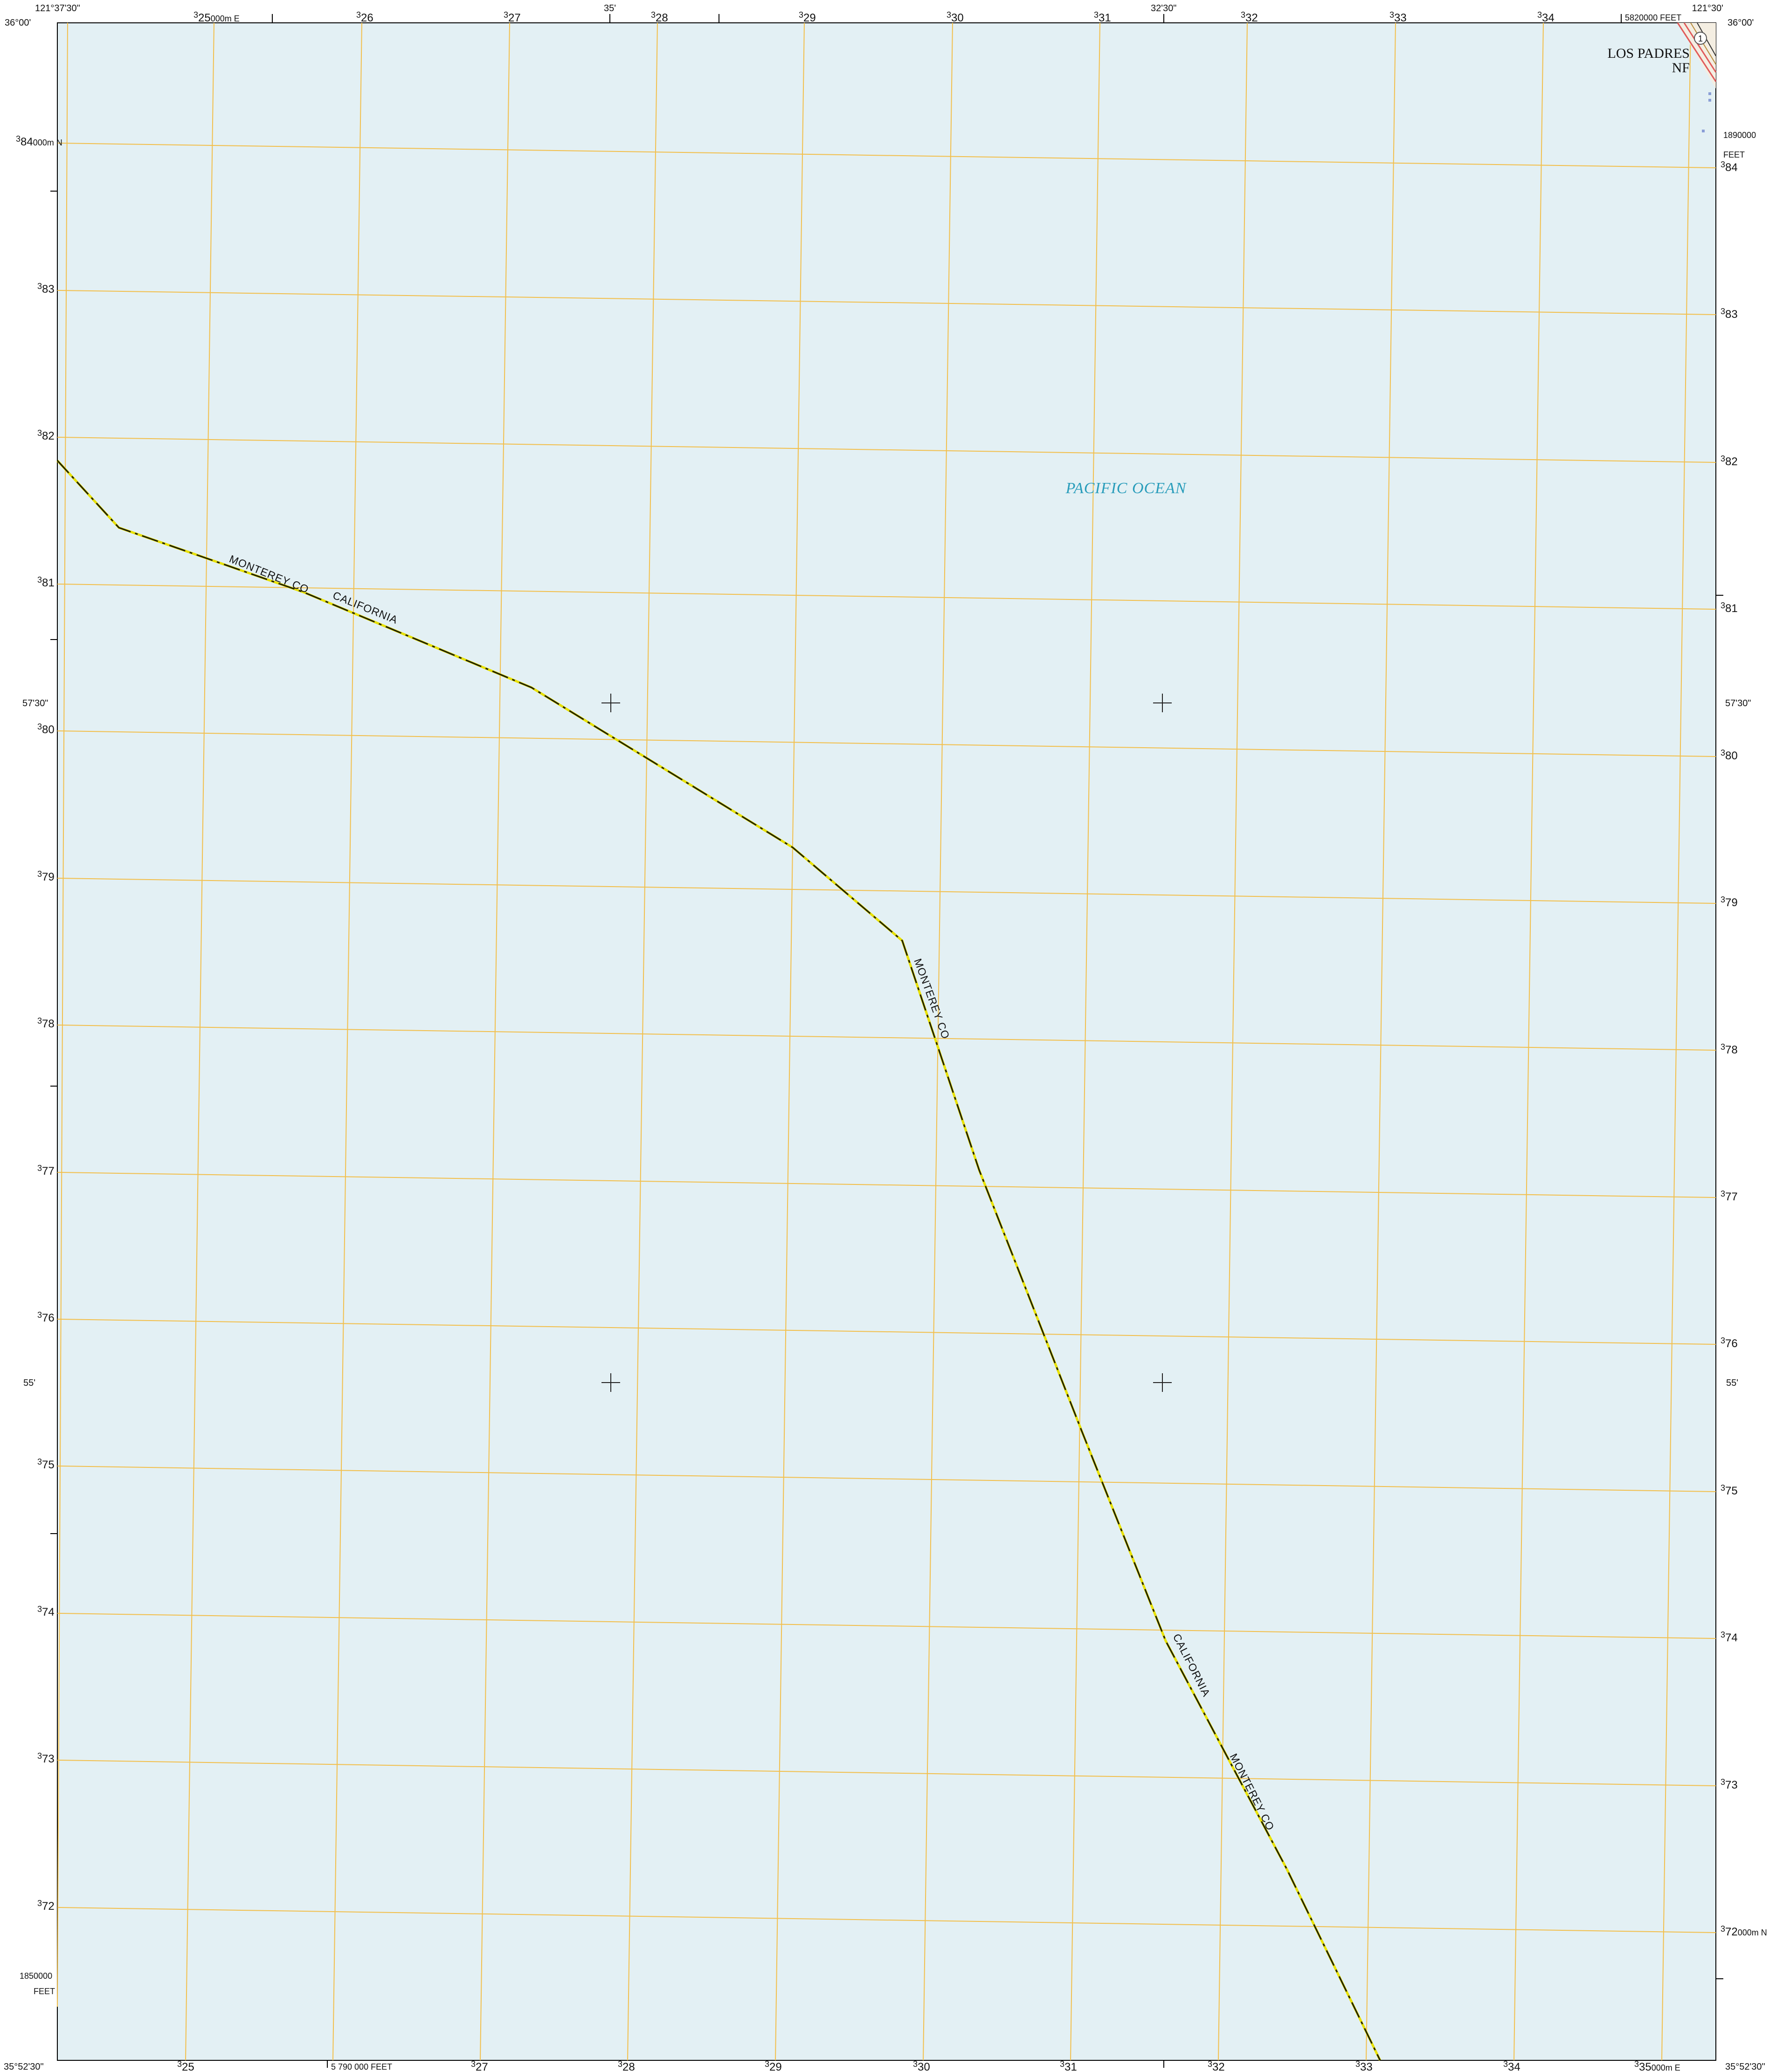 This screenshot has height=2072, width=1783. Describe the element at coordinates (18, 23) in the screenshot. I see `corner-top-left-lat: 36°00'` at that location.